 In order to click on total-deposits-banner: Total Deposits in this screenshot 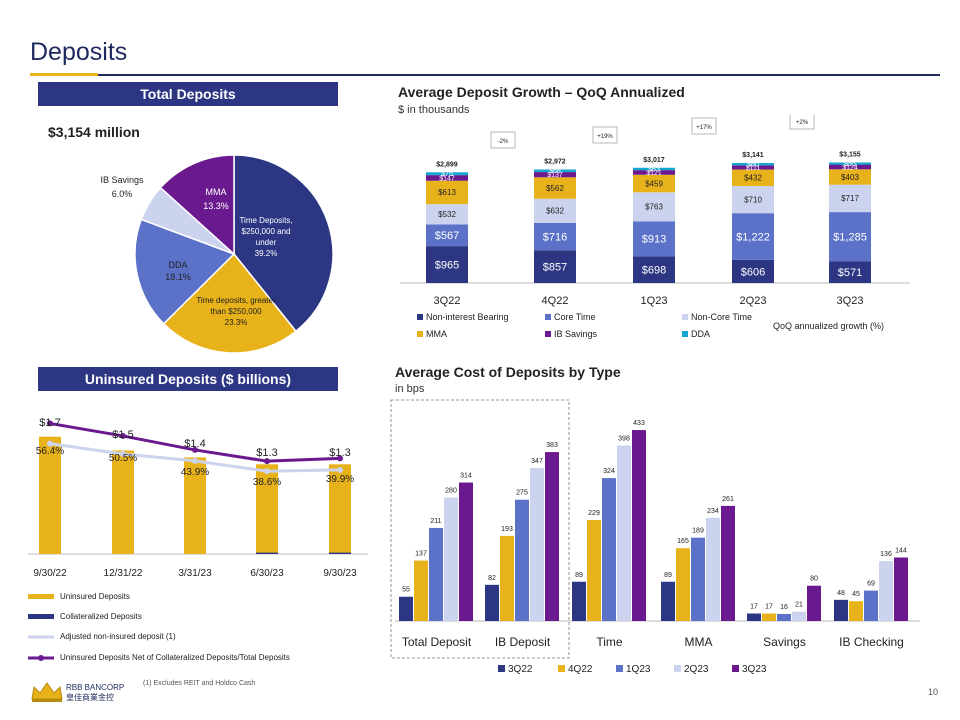, I will do `click(188, 94)`.